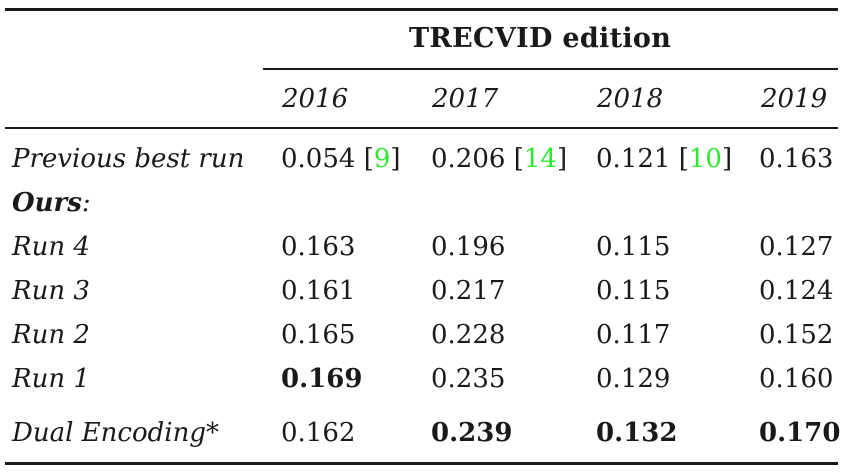 This screenshot has height=473, width=850. I want to click on ours-heading-text: Ours, so click(47, 203).